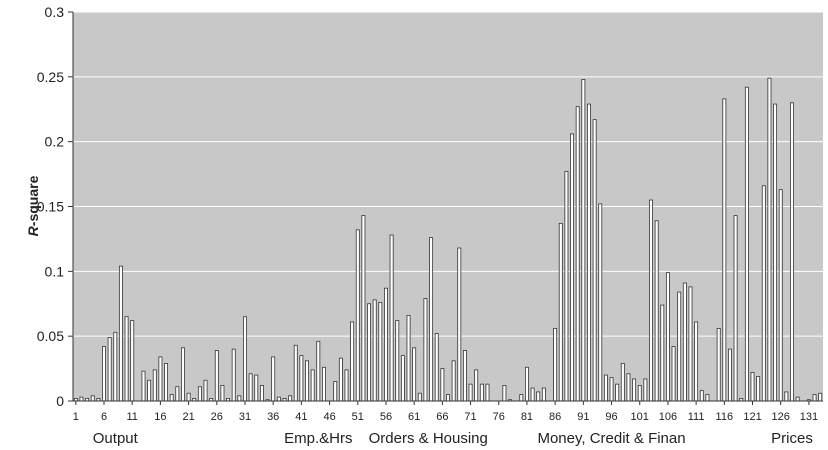 This screenshot has width=828, height=450. What do you see at coordinates (442, 417) in the screenshot?
I see `x-tick-label: 66` at bounding box center [442, 417].